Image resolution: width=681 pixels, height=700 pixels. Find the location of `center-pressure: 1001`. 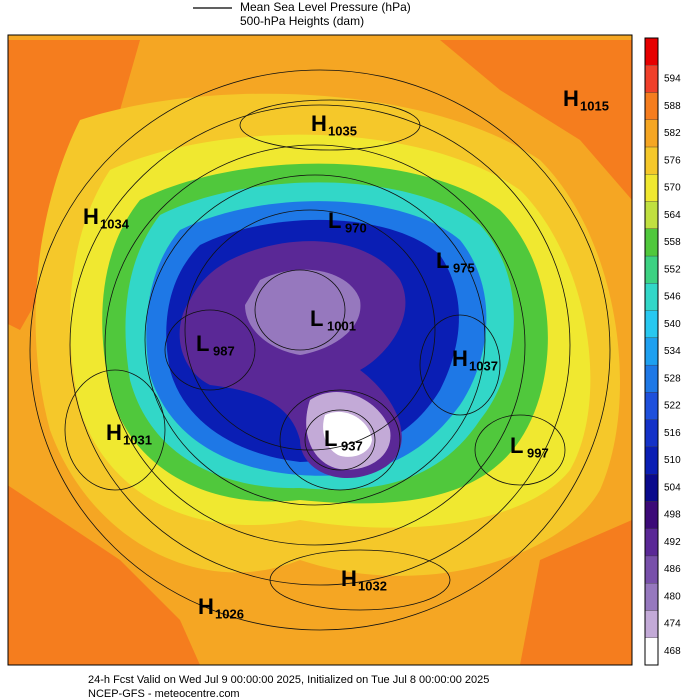

center-pressure: 1001 is located at coordinates (341, 325).